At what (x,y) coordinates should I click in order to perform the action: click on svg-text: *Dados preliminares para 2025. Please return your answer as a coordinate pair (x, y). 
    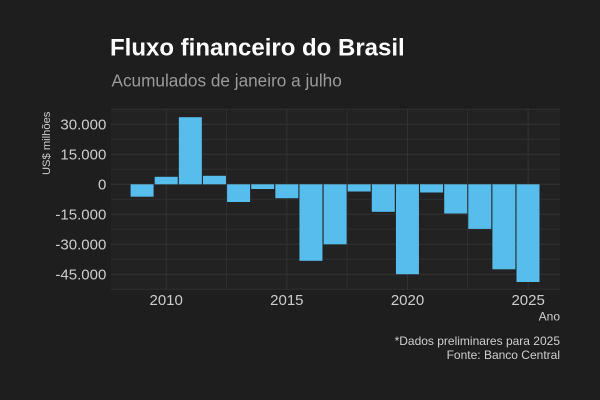
    Looking at the image, I should click on (478, 341).